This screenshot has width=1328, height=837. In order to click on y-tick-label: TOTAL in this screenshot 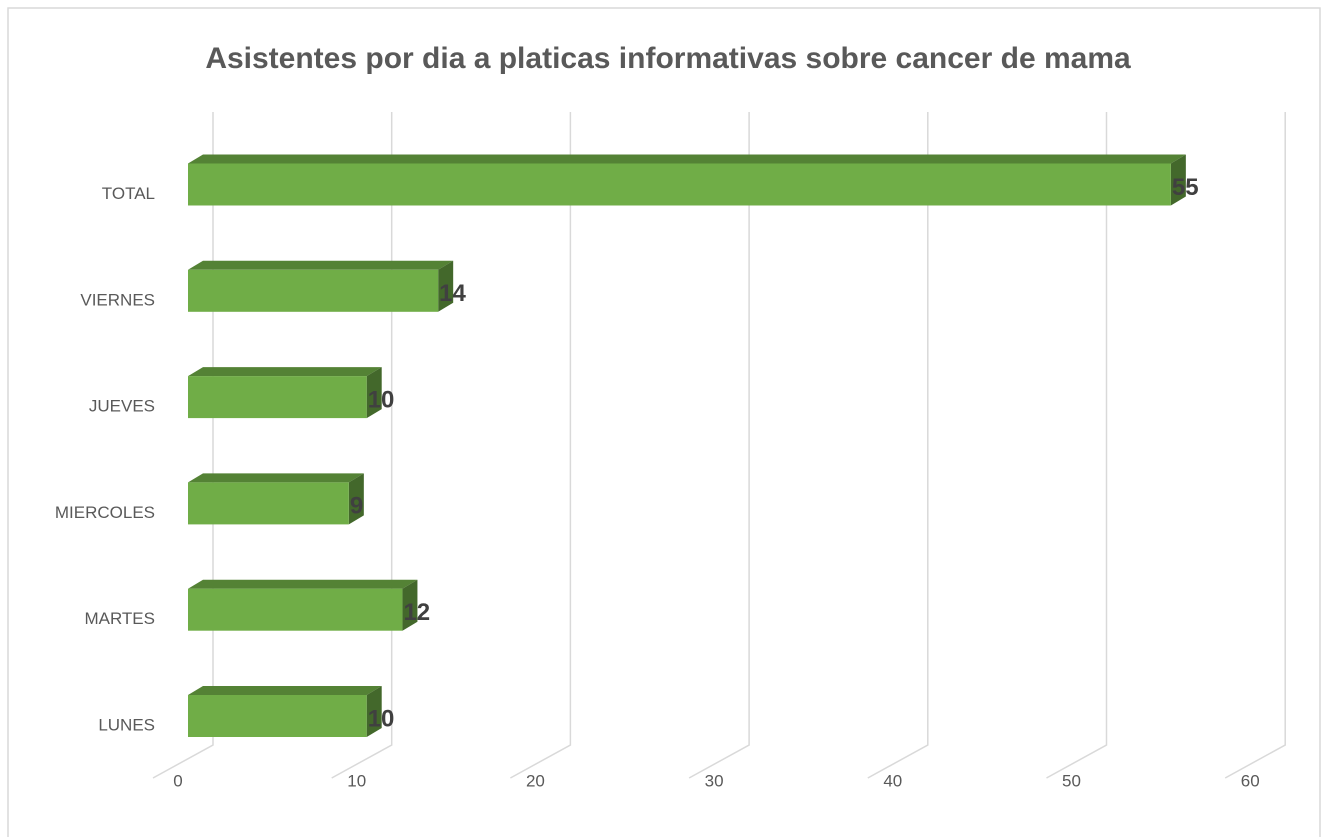, I will do `click(128, 193)`.